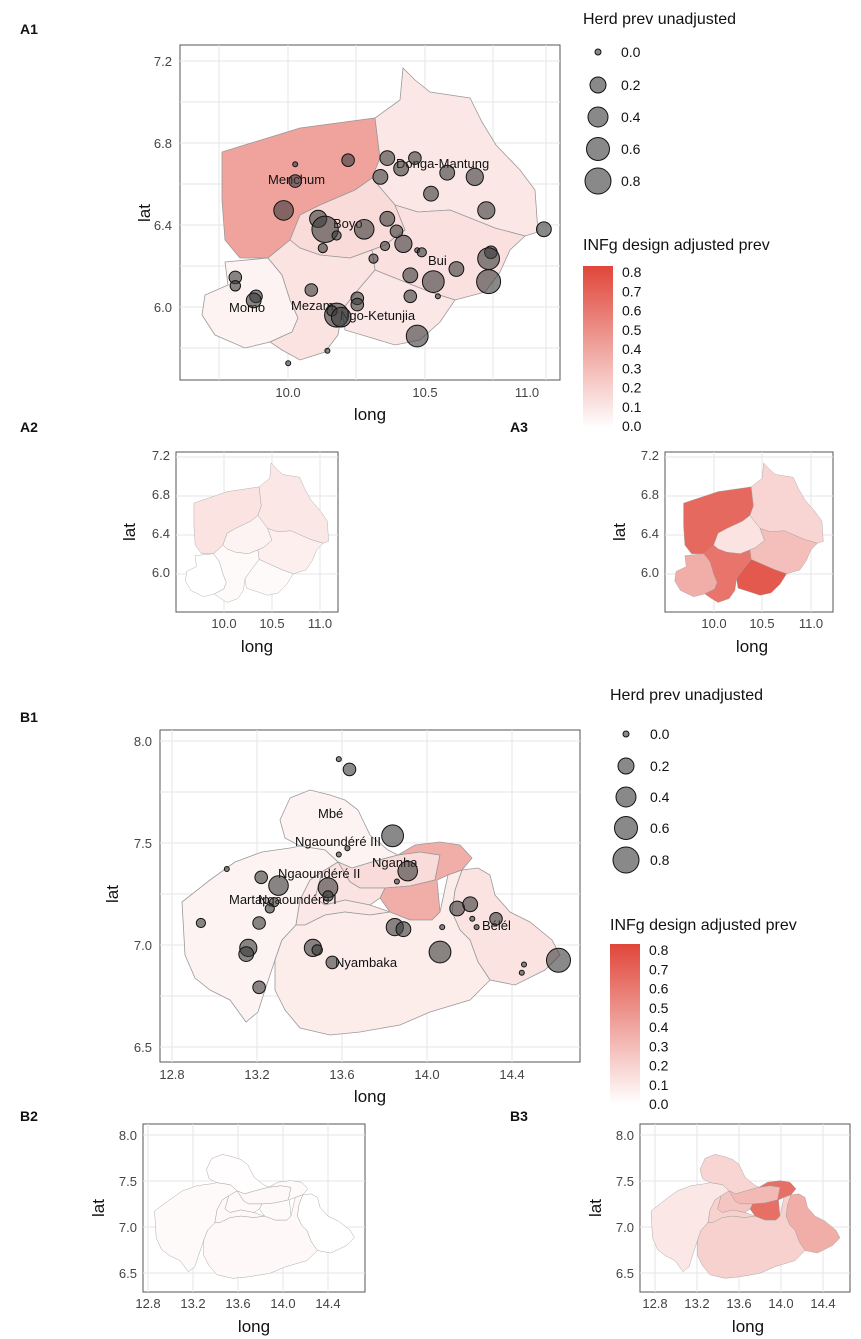  What do you see at coordinates (143, 945) in the screenshot?
I see `b1-y-tick: 7.0` at bounding box center [143, 945].